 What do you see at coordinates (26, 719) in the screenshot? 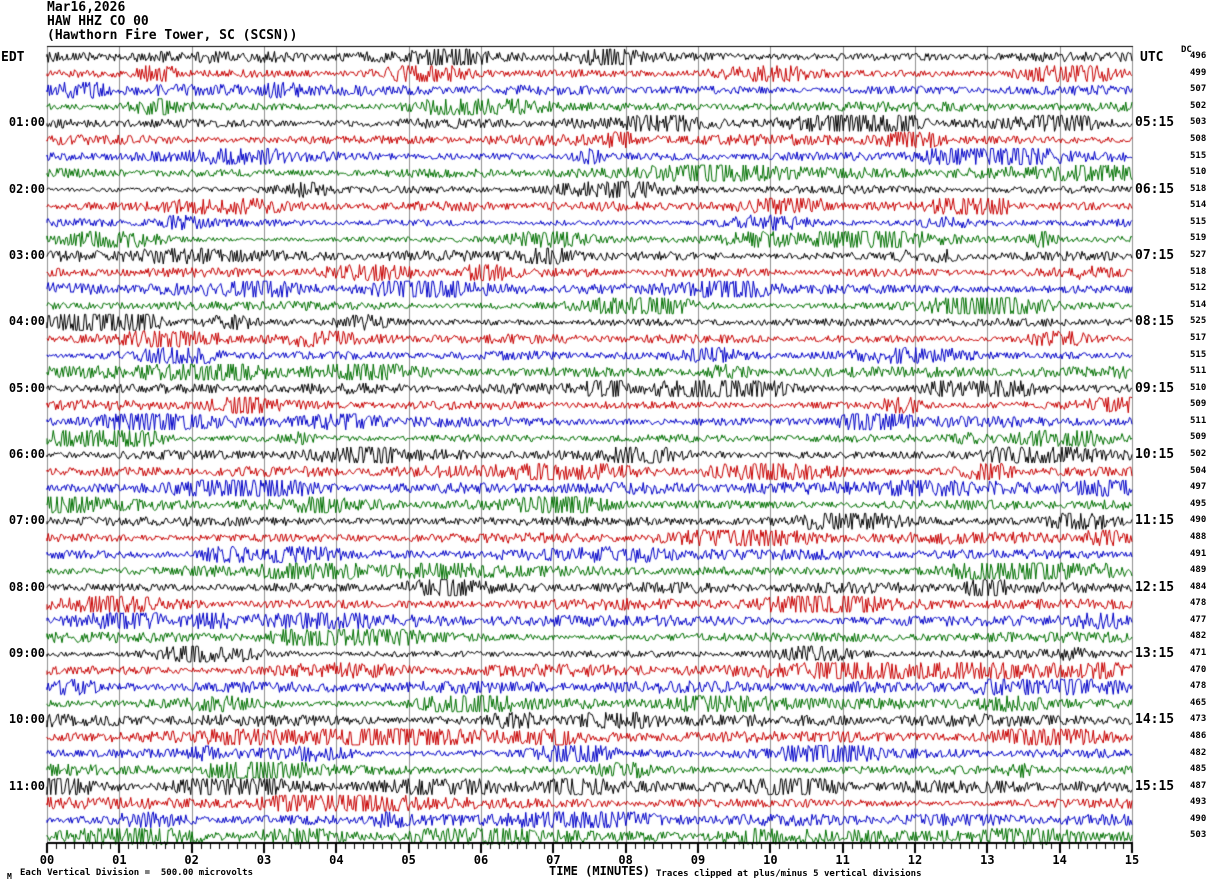
I see `edt-time-label: 10:00` at bounding box center [26, 719].